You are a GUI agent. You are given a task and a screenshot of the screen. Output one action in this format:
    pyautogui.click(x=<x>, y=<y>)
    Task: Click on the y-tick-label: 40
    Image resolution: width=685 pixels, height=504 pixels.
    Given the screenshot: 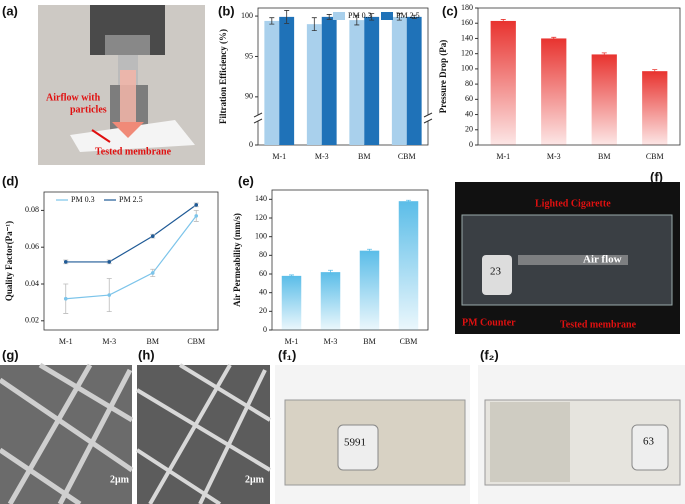 What is the action you would take?
    pyautogui.click(x=469, y=113)
    